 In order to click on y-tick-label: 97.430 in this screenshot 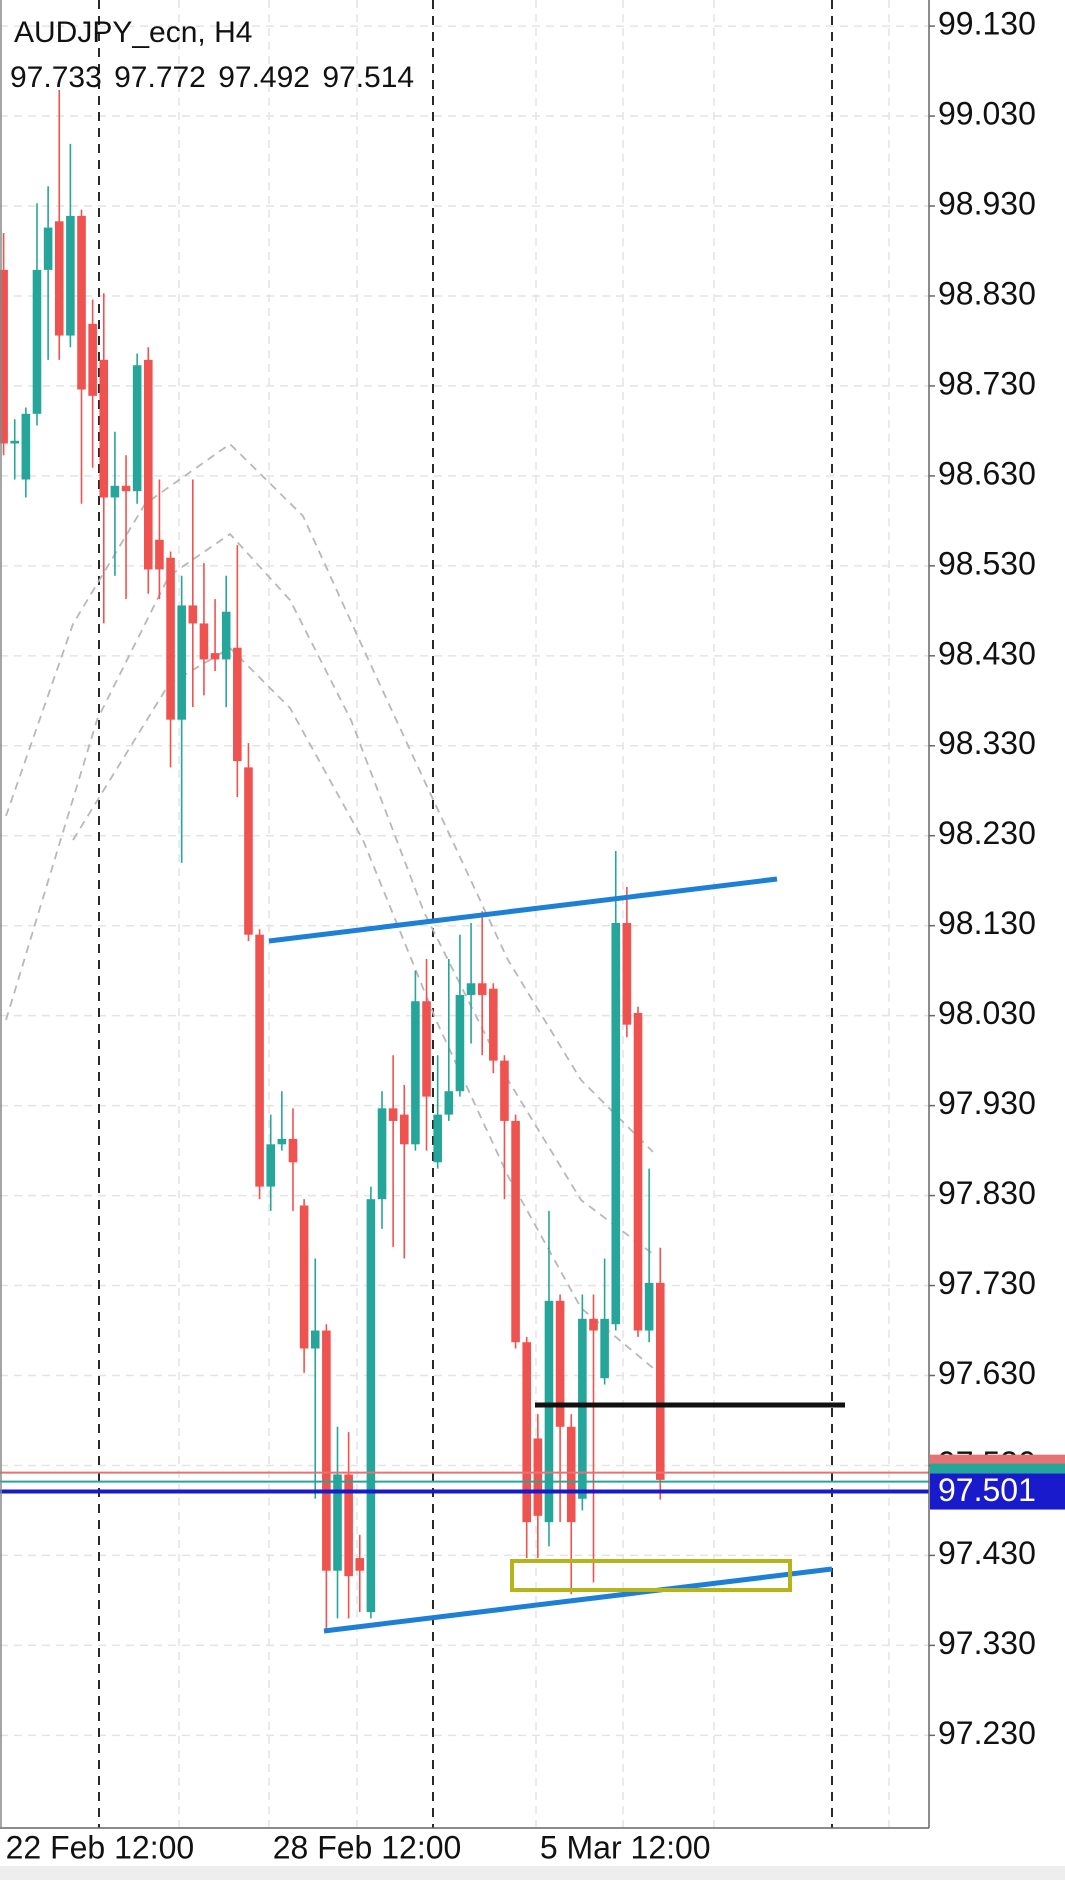, I will do `click(987, 1553)`.